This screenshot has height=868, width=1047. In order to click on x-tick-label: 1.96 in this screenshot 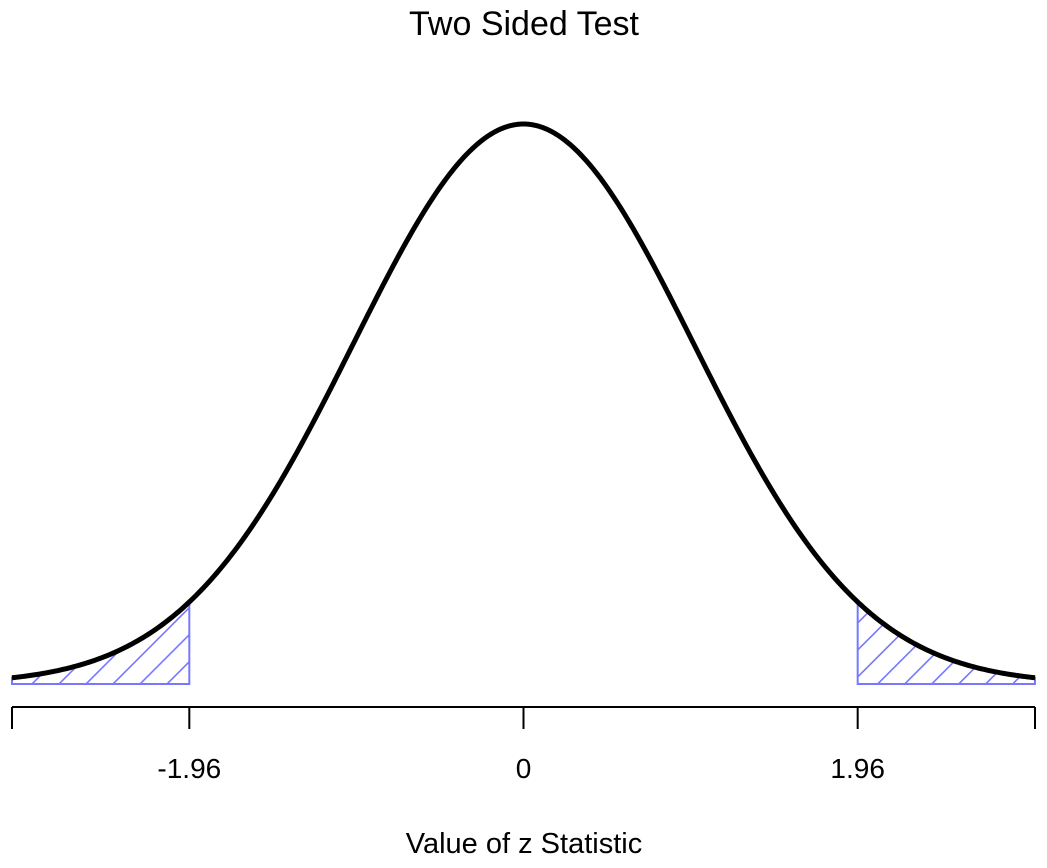, I will do `click(857, 768)`.